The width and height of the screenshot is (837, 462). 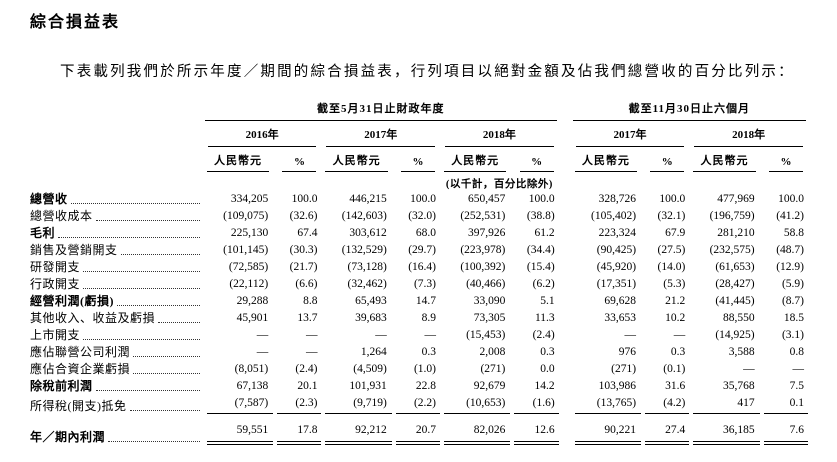 What do you see at coordinates (606, 430) in the screenshot?
I see `amount-cell: 90,221` at bounding box center [606, 430].